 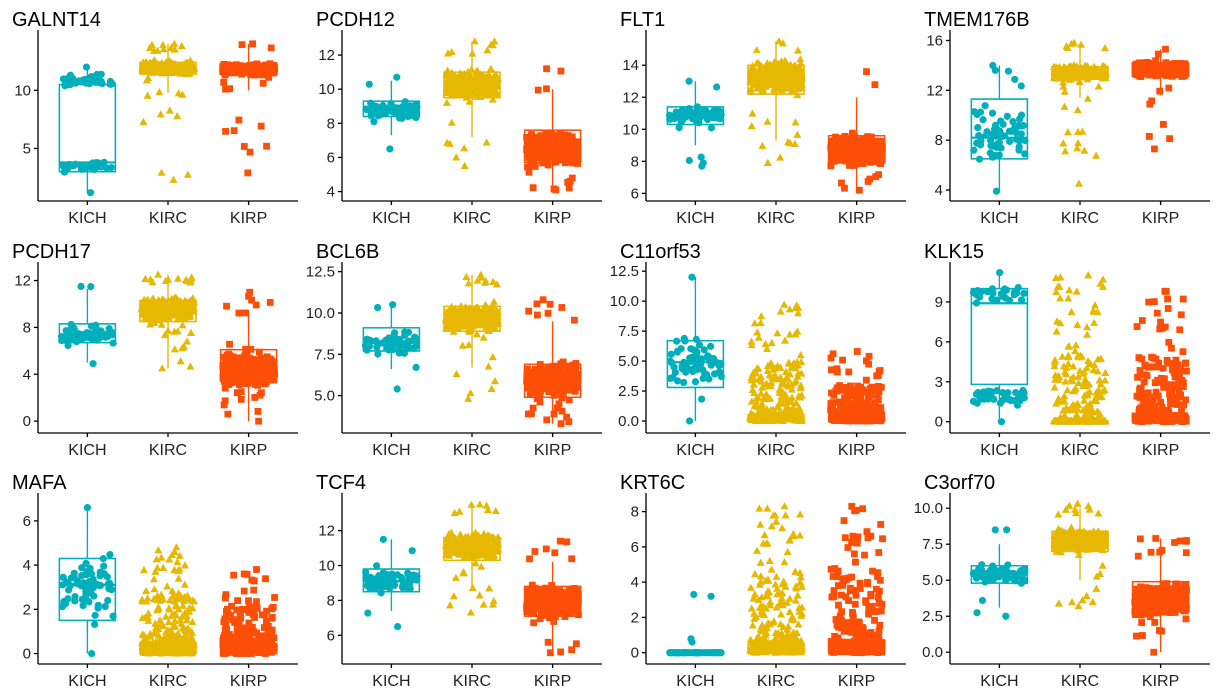 I want to click on panel-title: PCDH17, so click(x=51, y=252).